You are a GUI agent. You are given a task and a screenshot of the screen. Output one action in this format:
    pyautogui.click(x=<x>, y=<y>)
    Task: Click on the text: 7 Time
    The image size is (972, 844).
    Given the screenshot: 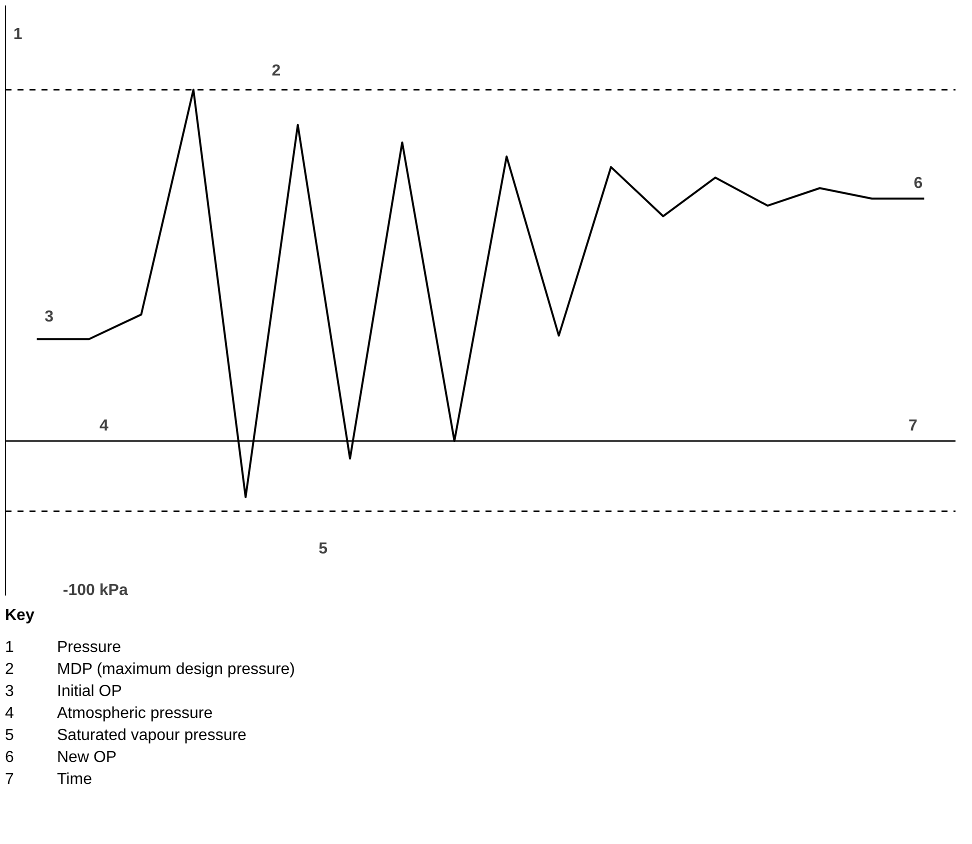 What is the action you would take?
    pyautogui.click(x=48, y=779)
    